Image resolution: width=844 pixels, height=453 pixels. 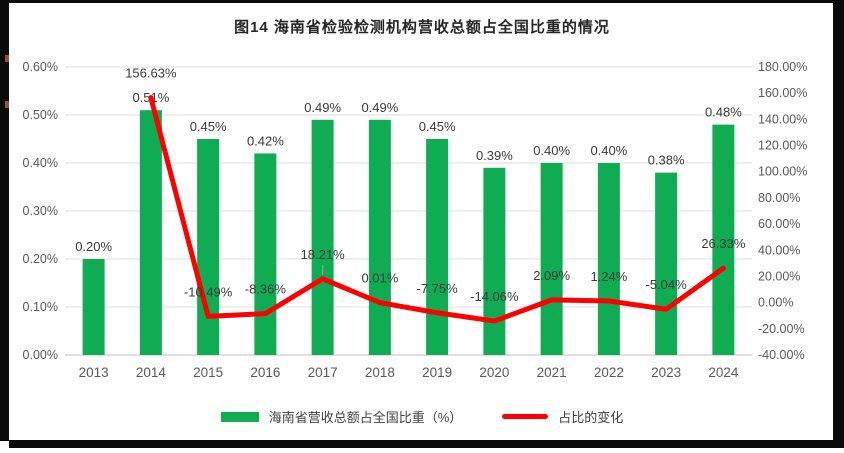 What do you see at coordinates (40, 211) in the screenshot?
I see `y-axis-tick-left: 0.30%` at bounding box center [40, 211].